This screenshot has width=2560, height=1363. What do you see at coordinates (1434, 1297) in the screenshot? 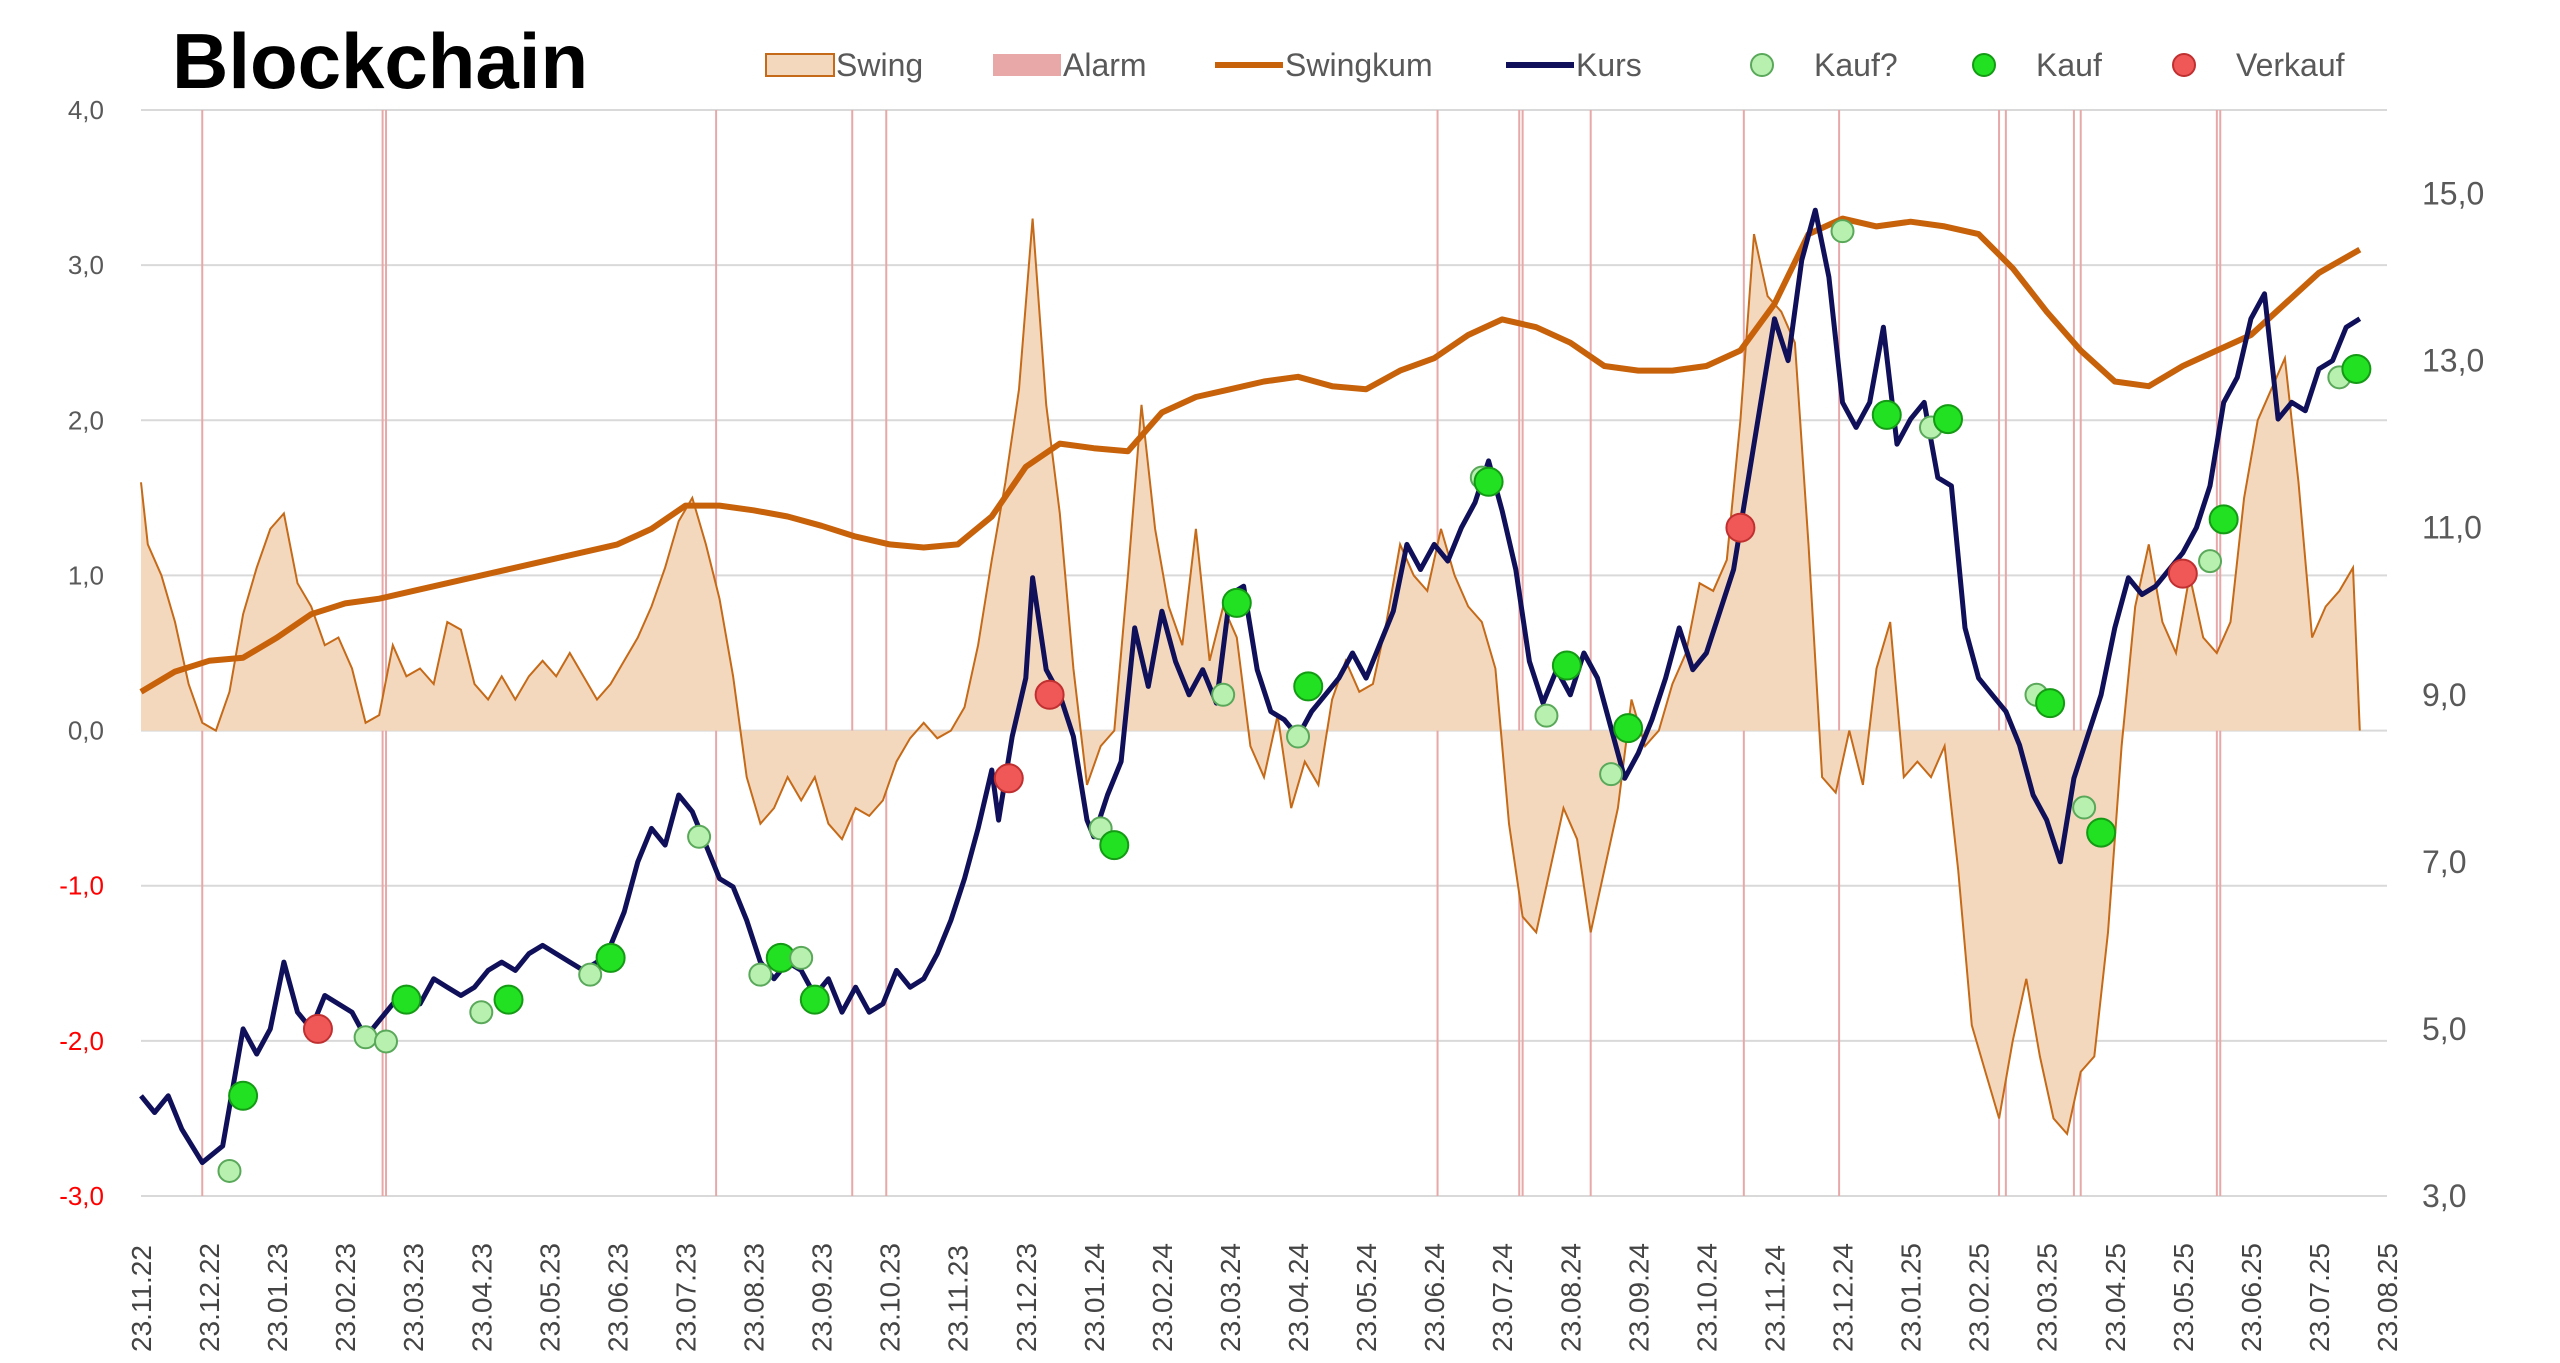
I see `x-tick-label: 23.06.24` at bounding box center [1434, 1297].